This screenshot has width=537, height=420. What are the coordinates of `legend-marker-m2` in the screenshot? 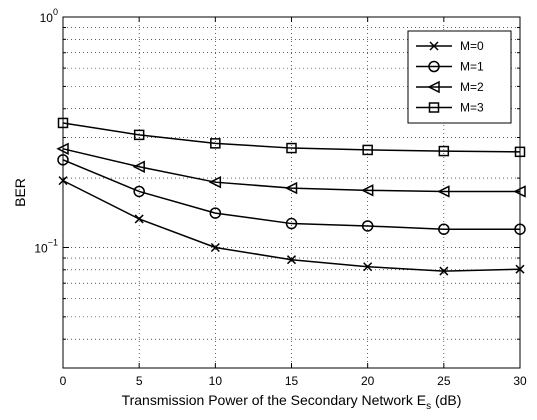 It's located at (433, 87).